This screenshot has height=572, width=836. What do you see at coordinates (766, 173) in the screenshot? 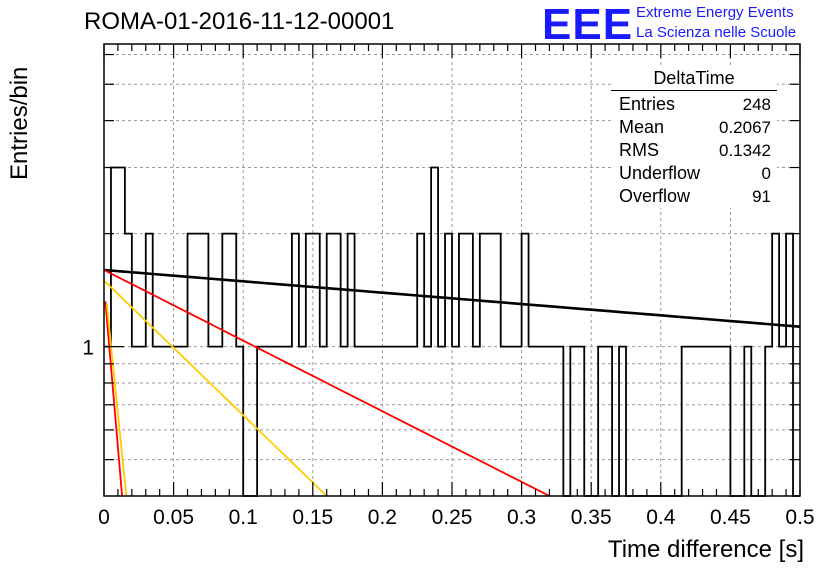
I see `stats-value: 0` at bounding box center [766, 173].